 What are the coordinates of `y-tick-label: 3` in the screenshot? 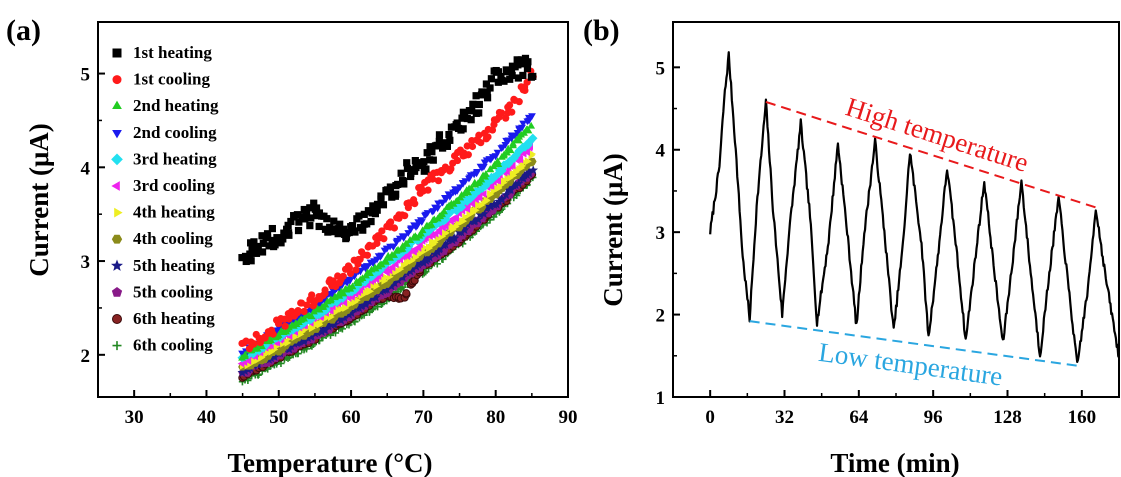 It's located at (661, 233).